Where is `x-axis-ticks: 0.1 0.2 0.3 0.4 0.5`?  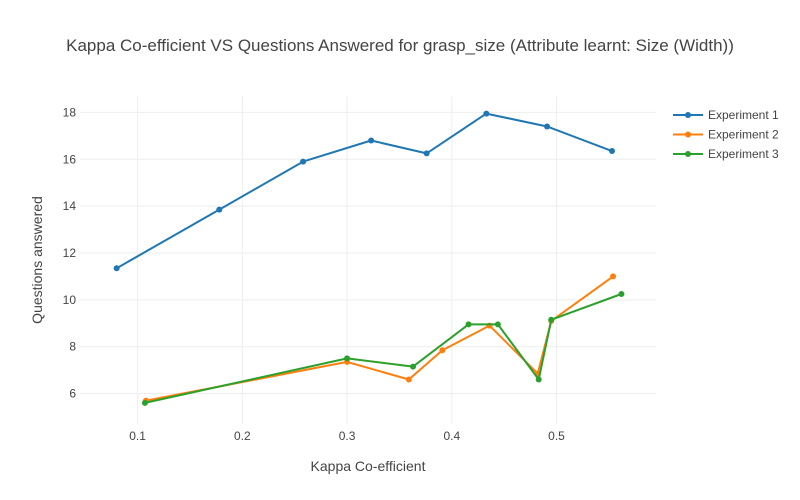 x-axis-ticks: 0.1 0.2 0.3 0.4 0.5 is located at coordinates (347, 436).